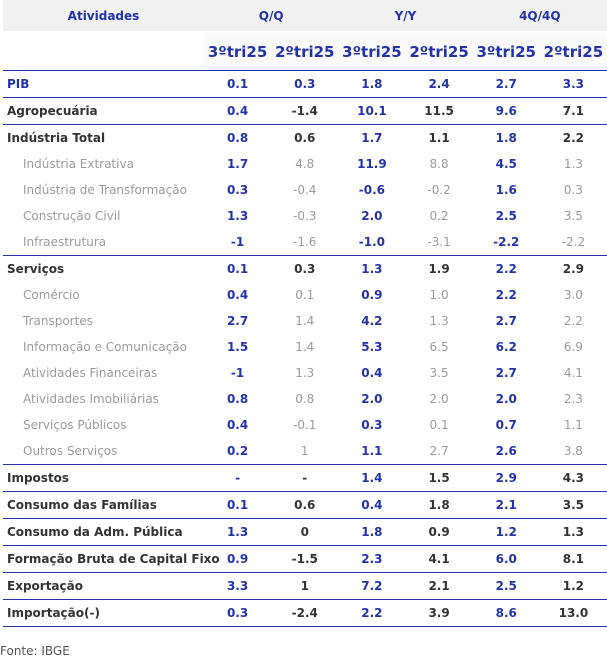  What do you see at coordinates (65, 242) in the screenshot?
I see `activity-label: Infraestrutura` at bounding box center [65, 242].